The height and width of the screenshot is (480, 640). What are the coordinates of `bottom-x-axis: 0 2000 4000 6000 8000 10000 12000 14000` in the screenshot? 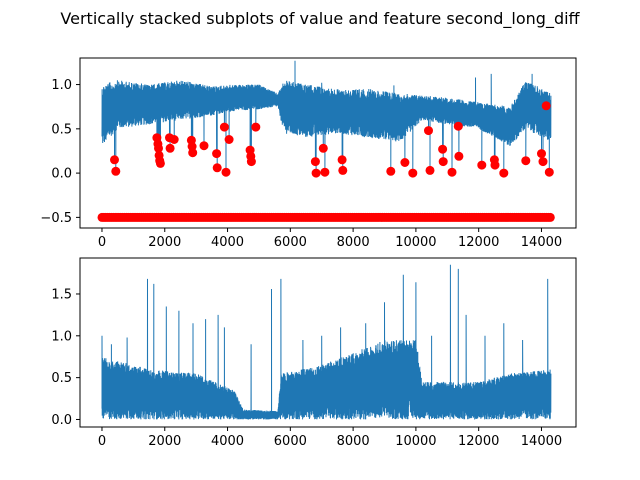 It's located at (330, 438).